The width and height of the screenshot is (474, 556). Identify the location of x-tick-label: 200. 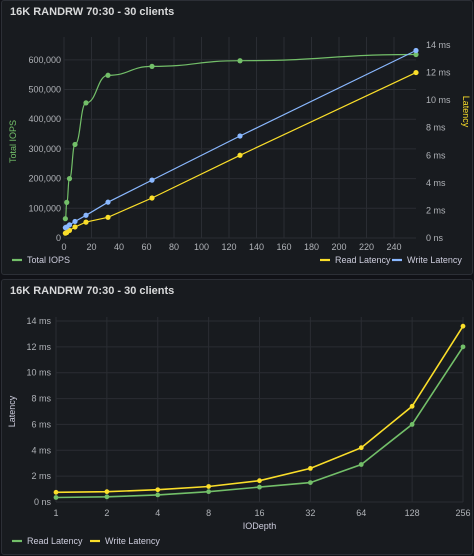
(338, 247).